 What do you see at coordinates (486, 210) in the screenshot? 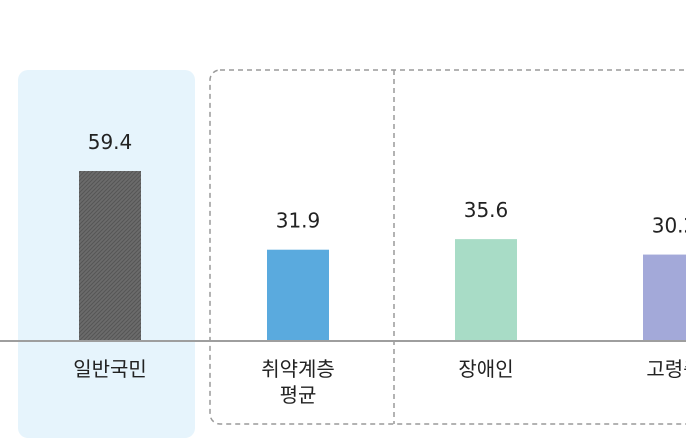
I see `value-label-2: 35.6` at bounding box center [486, 210].